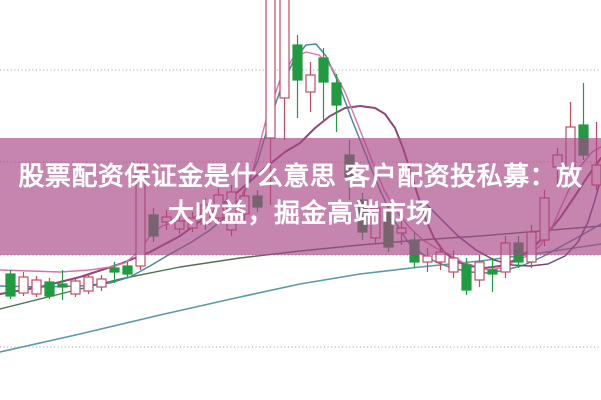 Image resolution: width=601 pixels, height=400 pixels. I want to click on headline-line-1: 股票配资保证金是什么意思 客户配资投私募：放, so click(300, 176).